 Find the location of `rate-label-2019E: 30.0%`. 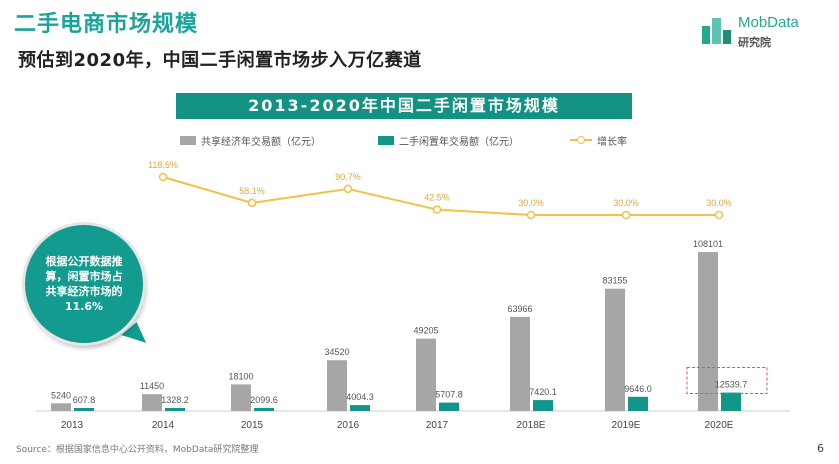

rate-label-2019E: 30.0% is located at coordinates (626, 203).